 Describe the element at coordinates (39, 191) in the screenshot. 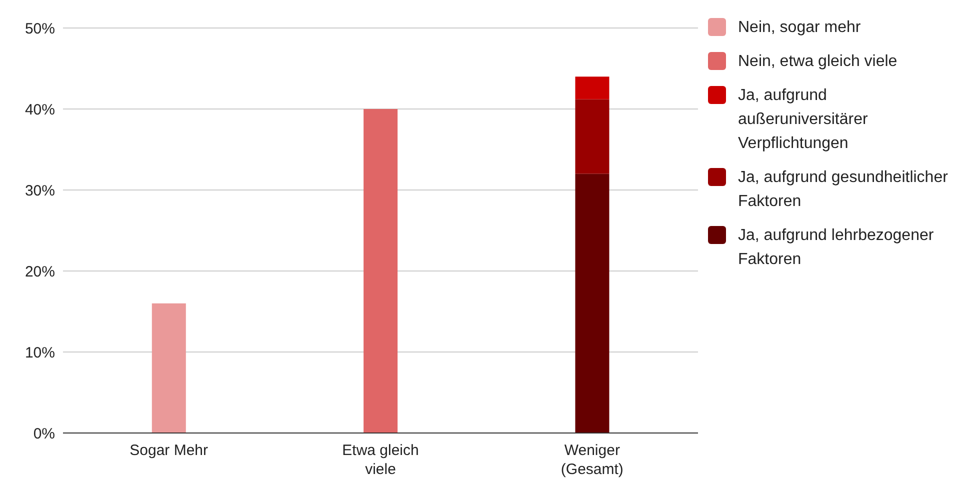

I see `y-tick-label: 30%` at that location.